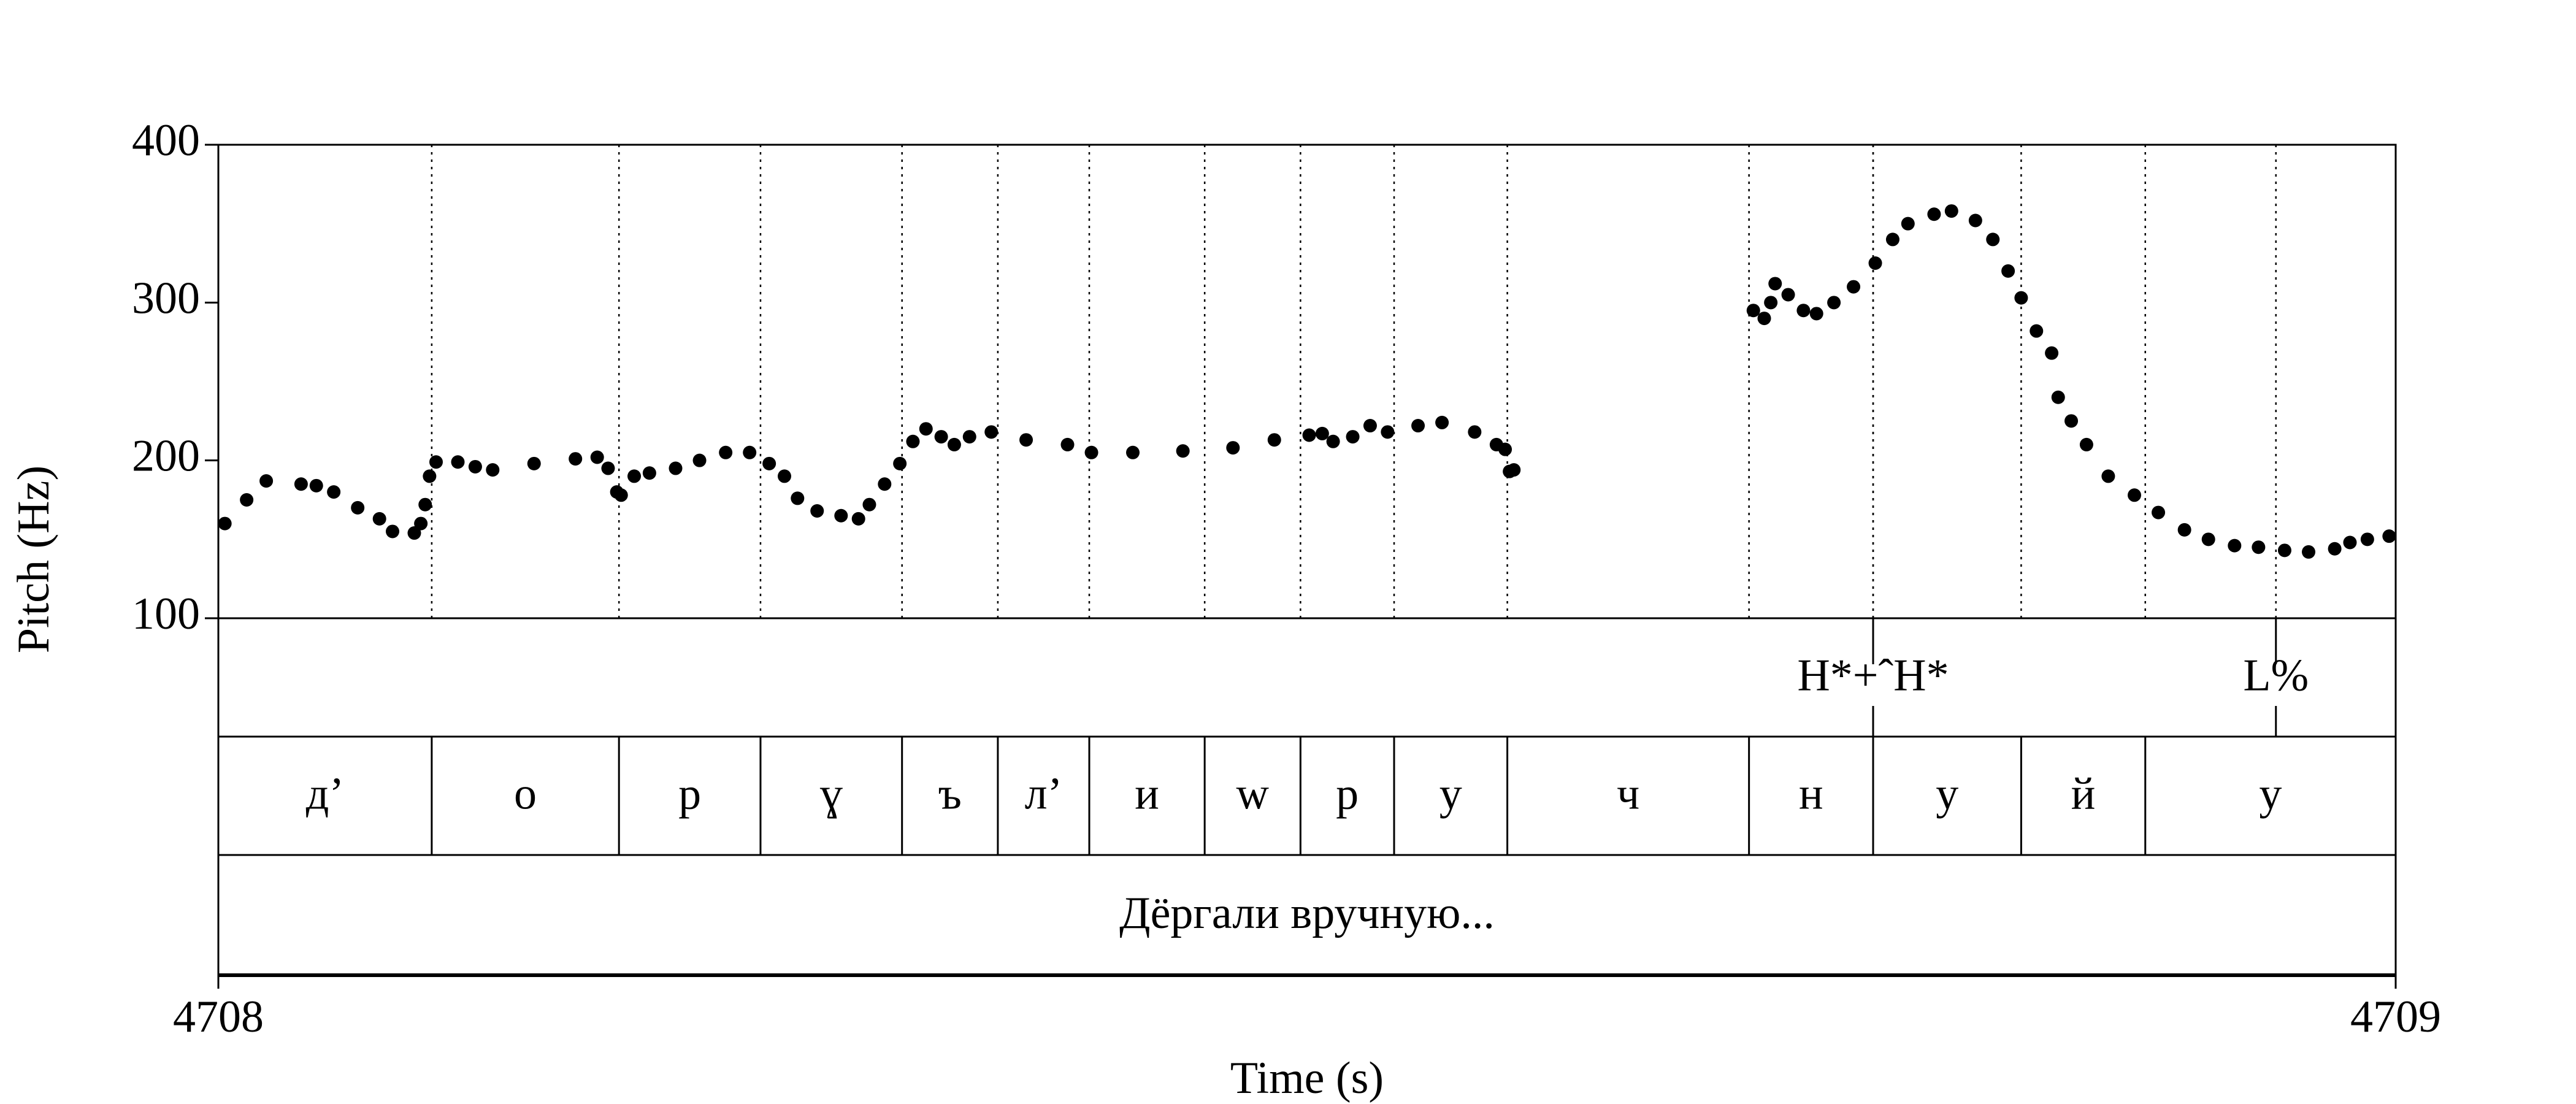  Describe the element at coordinates (1044, 794) in the screenshot. I see `tier-label: л’` at that location.